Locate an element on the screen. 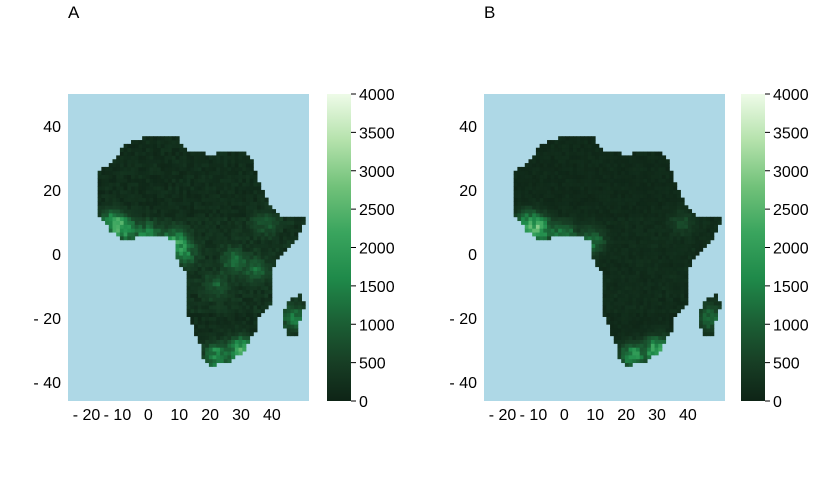  x-tick-label: - 20 is located at coordinates (87, 415).